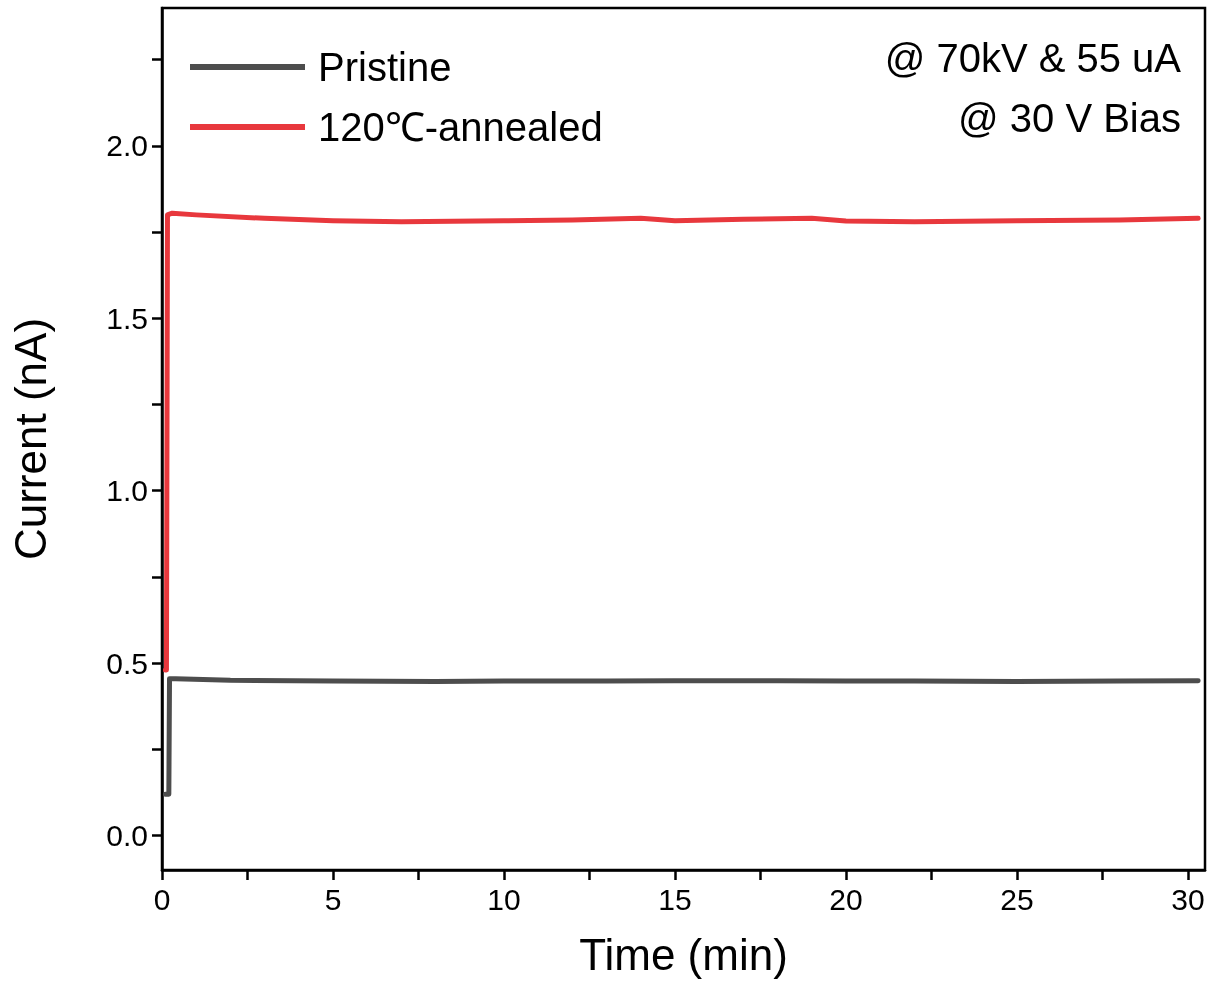 The height and width of the screenshot is (992, 1217). Describe the element at coordinates (1188, 899) in the screenshot. I see `x-tick-label: 30` at that location.